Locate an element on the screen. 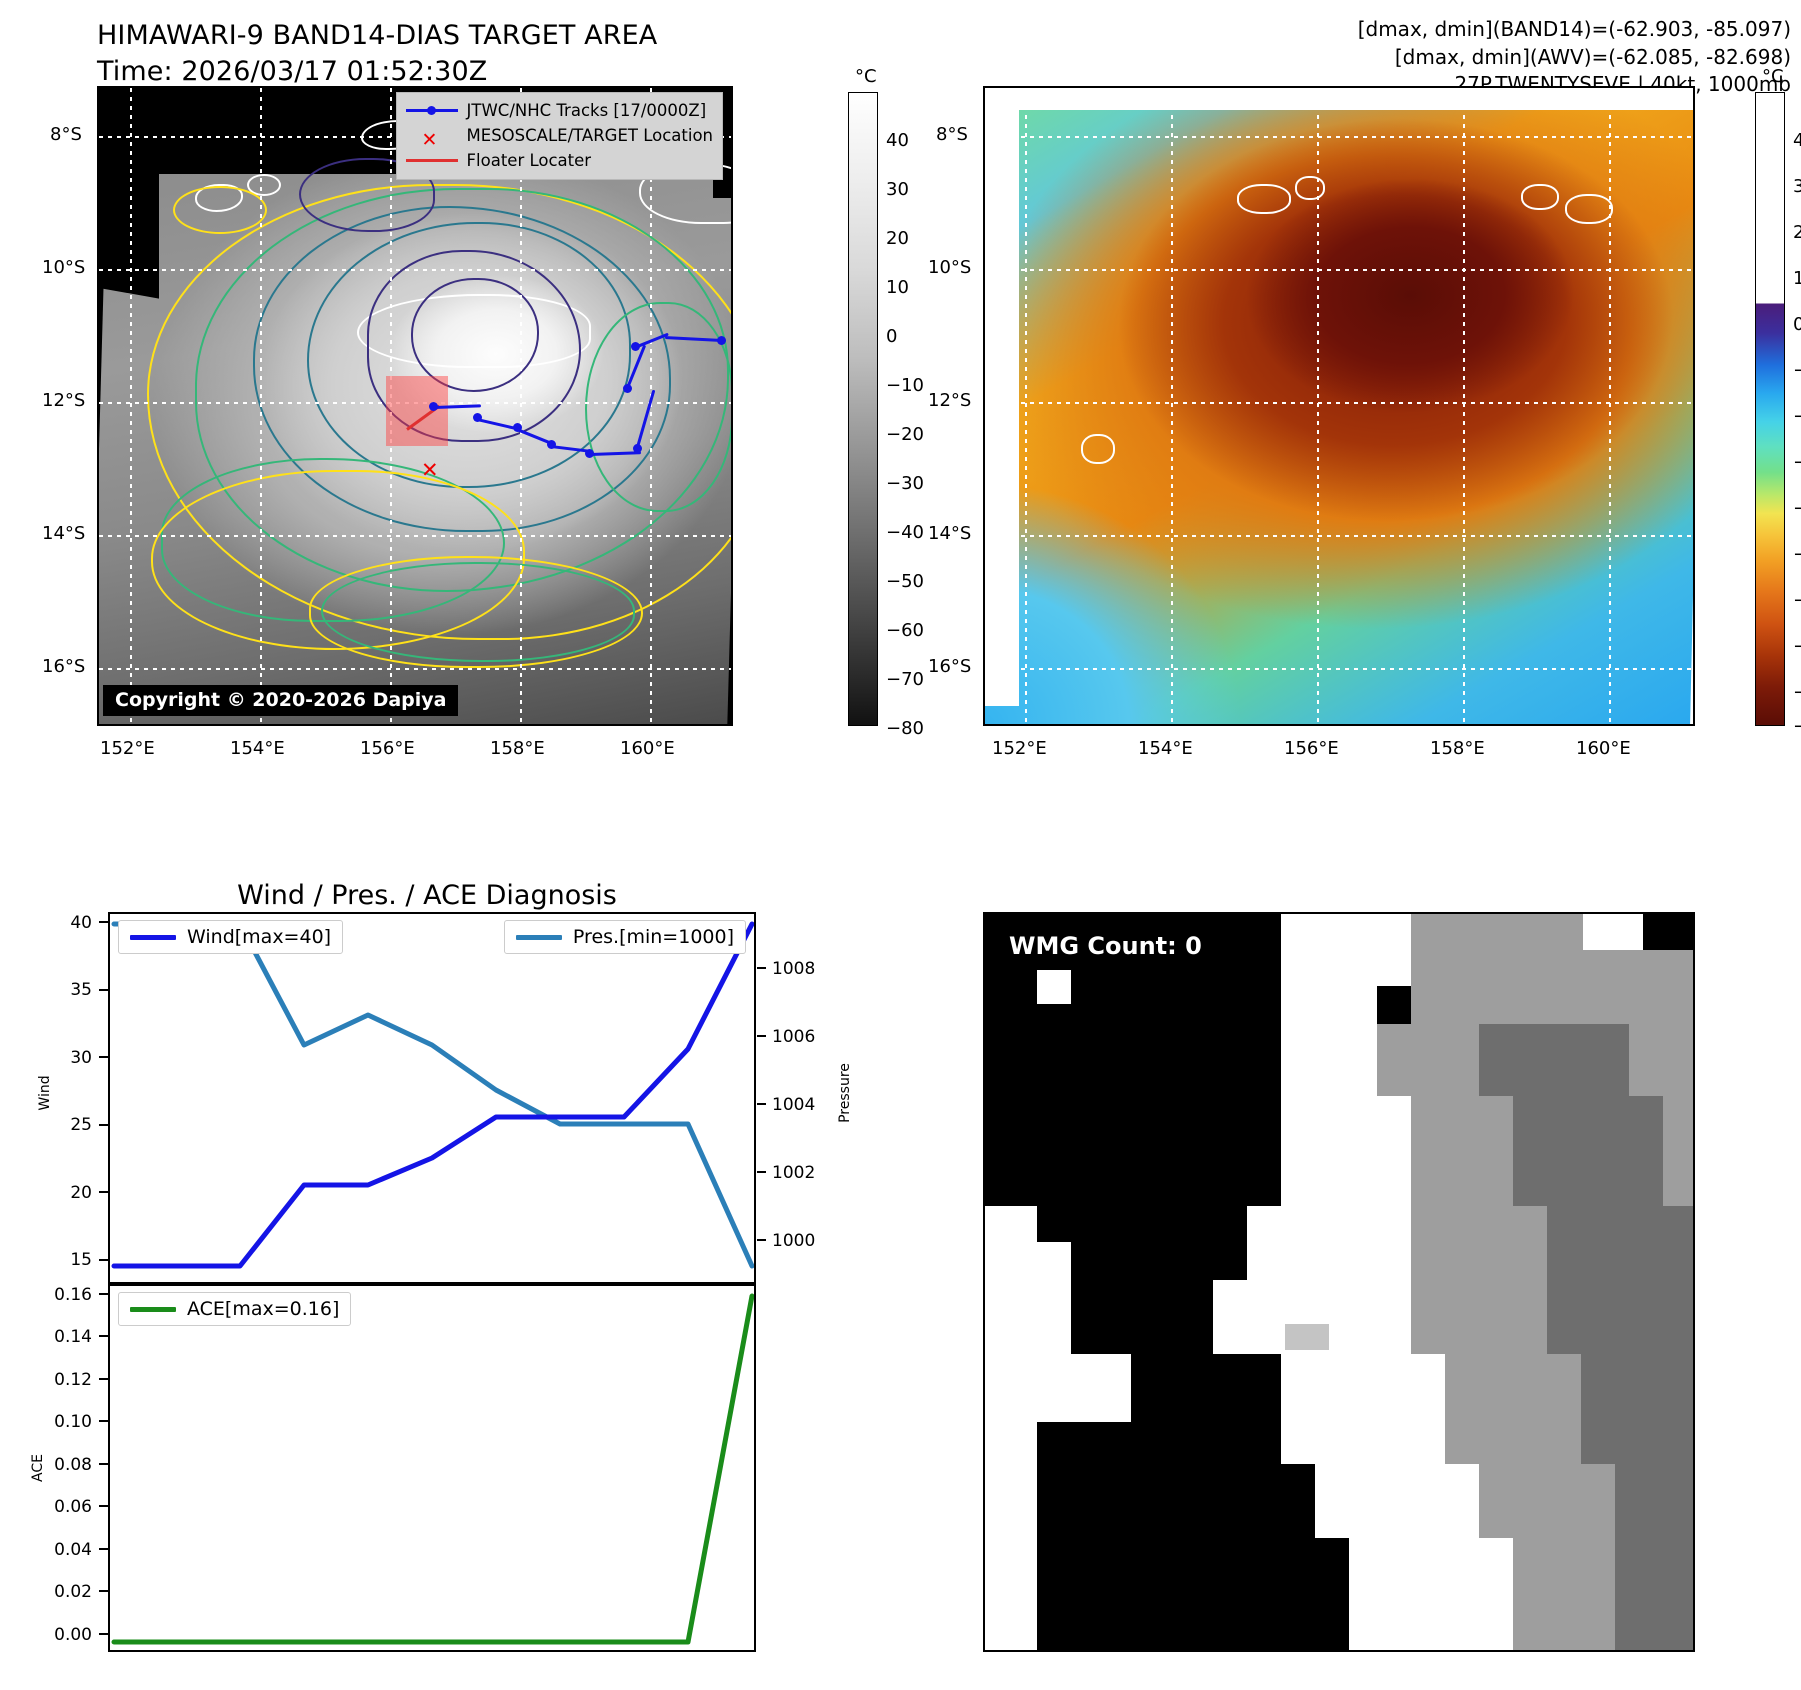 The width and height of the screenshot is (1801, 1690). ir-lon-tick-158e: 158°E is located at coordinates (517, 748).